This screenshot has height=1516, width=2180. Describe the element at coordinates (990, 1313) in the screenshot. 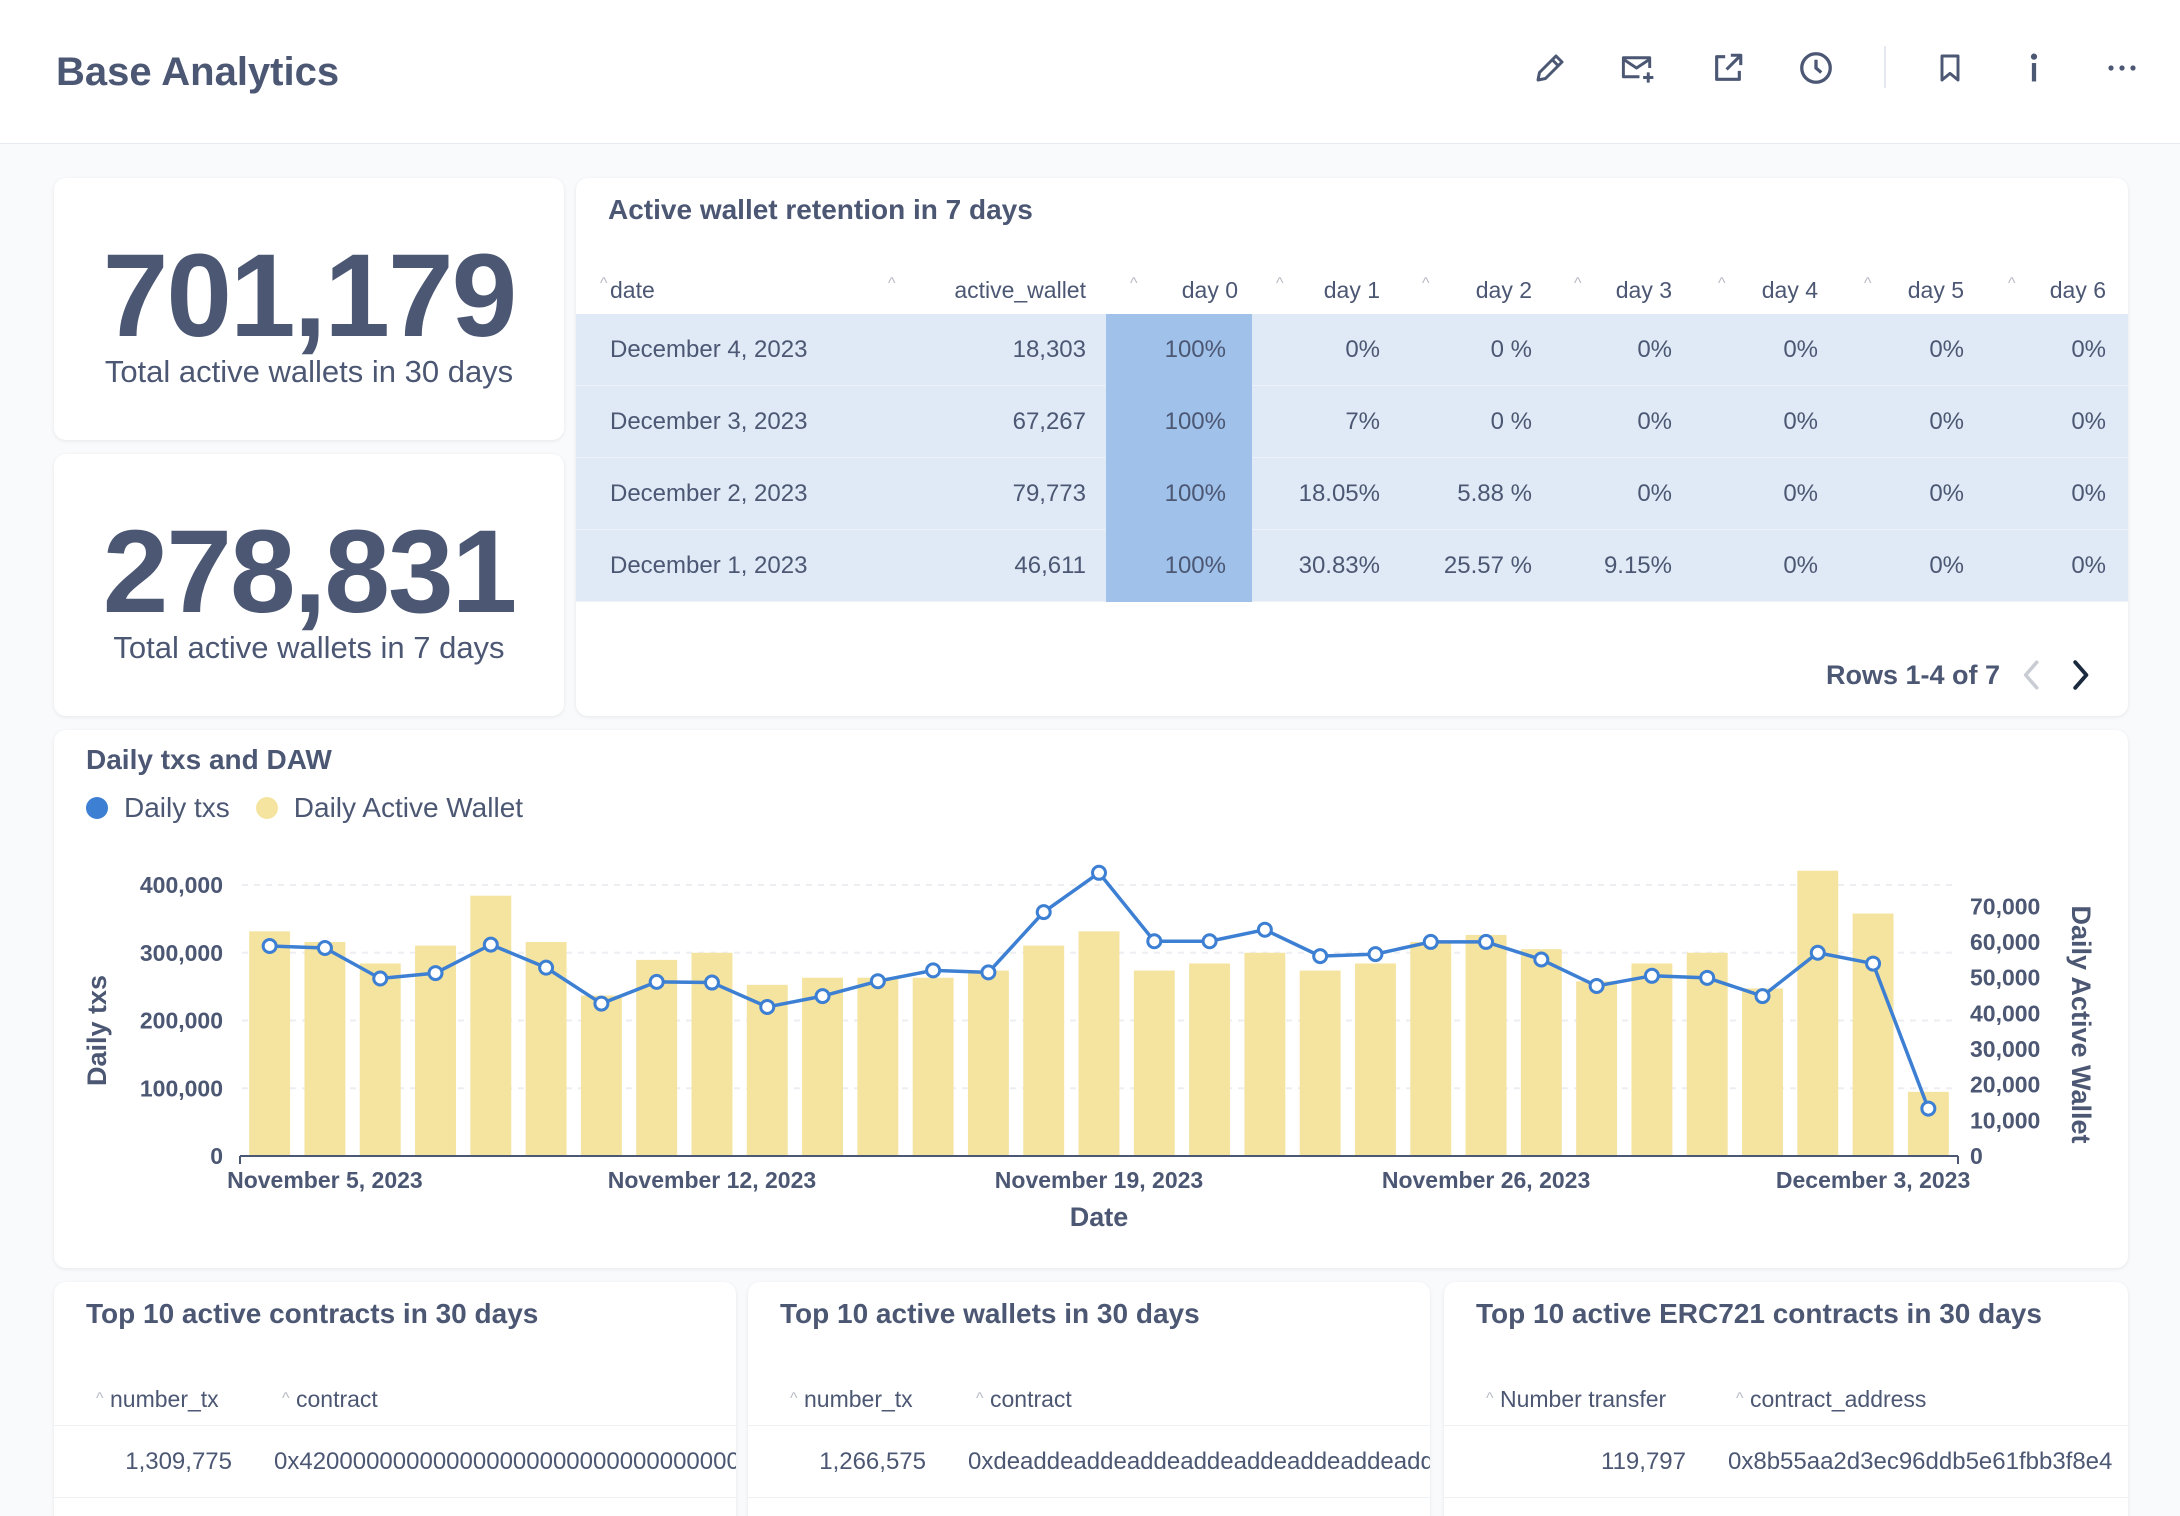

I see `card-title: Top 10 active wallets in 30 days` at that location.